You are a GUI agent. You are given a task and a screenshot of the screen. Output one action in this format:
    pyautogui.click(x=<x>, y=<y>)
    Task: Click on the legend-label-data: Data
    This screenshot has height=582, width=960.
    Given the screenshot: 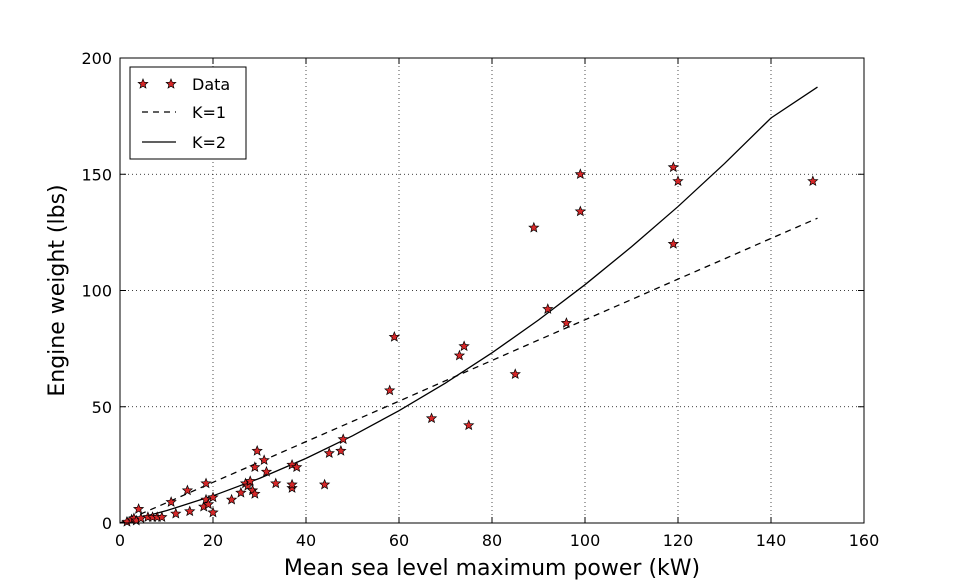 What is the action you would take?
    pyautogui.click(x=211, y=84)
    